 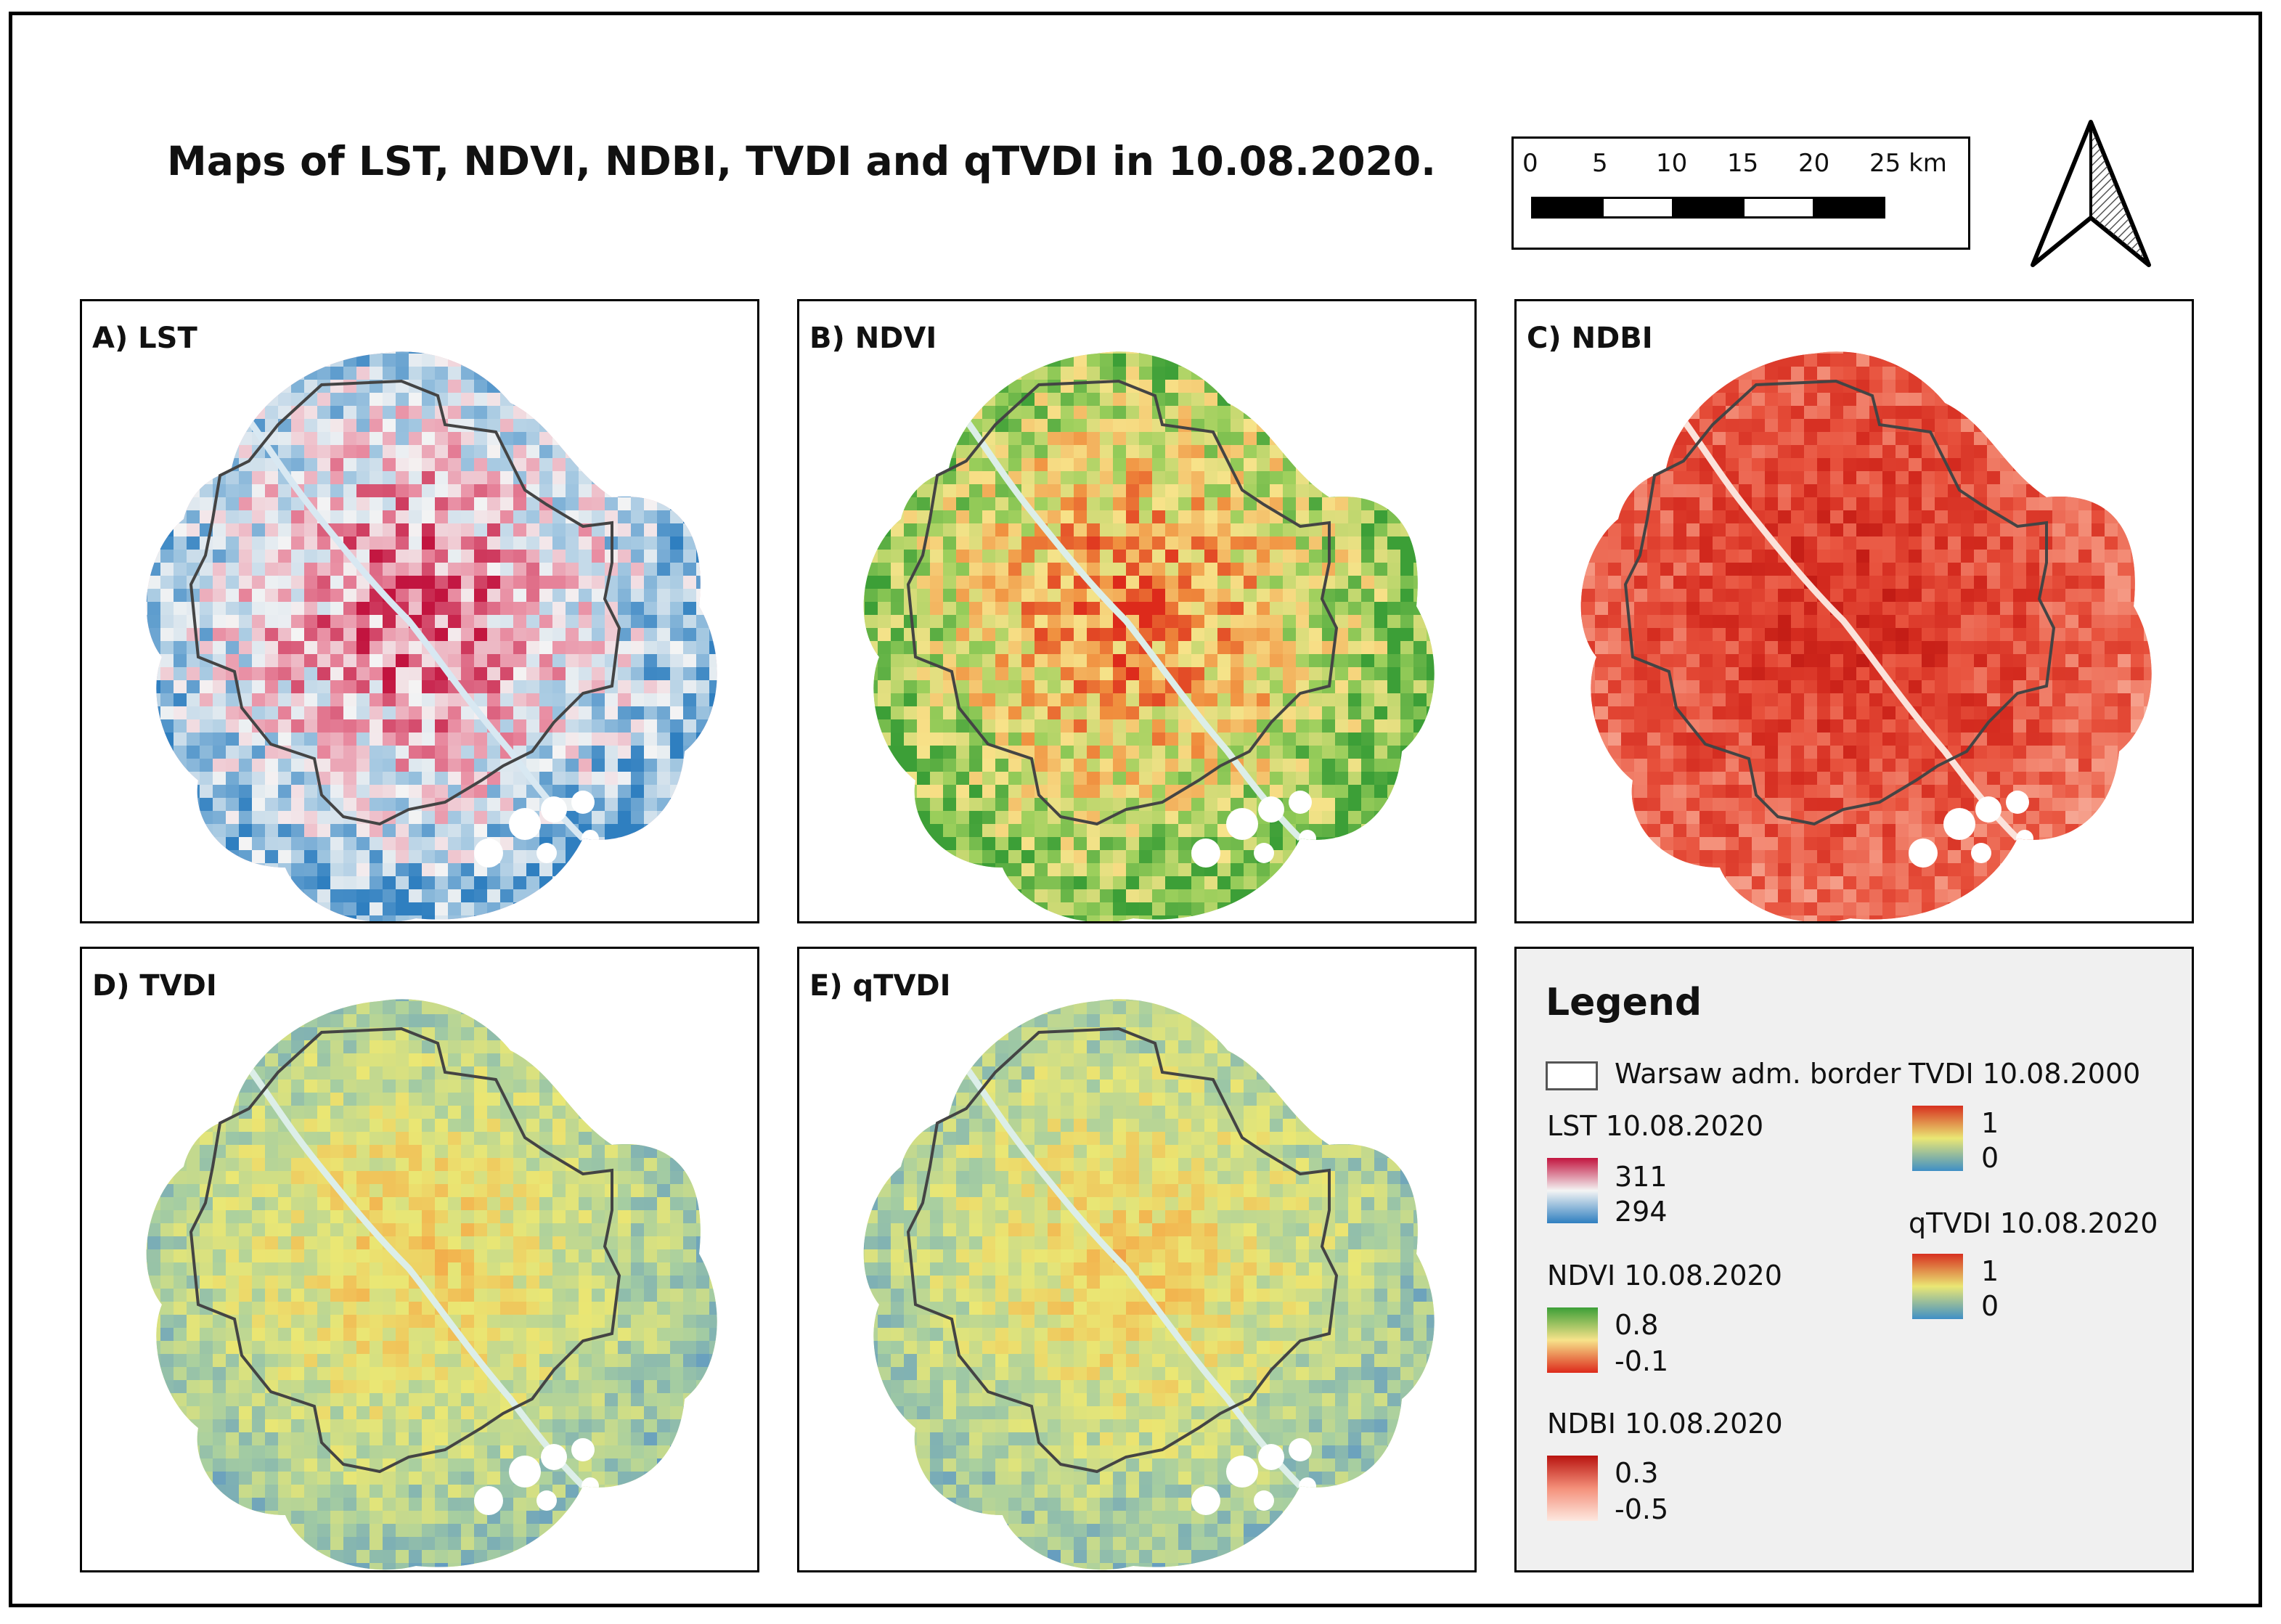 What do you see at coordinates (1642, 1361) in the screenshot?
I see `legend-min: -0.1` at bounding box center [1642, 1361].